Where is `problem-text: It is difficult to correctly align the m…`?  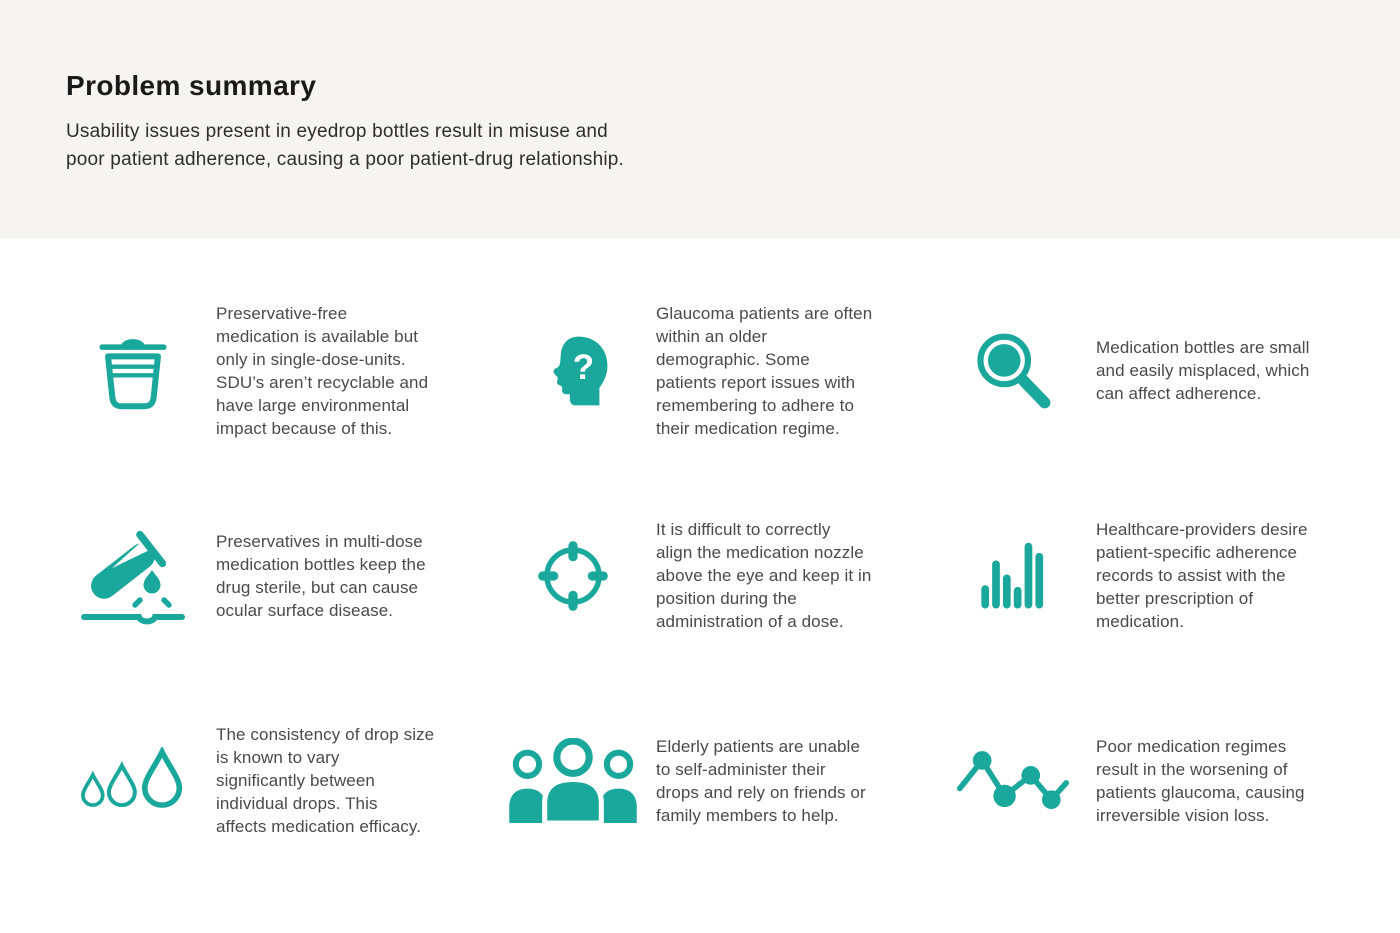 problem-text: It is difficult to correctly align the m… is located at coordinates (764, 575).